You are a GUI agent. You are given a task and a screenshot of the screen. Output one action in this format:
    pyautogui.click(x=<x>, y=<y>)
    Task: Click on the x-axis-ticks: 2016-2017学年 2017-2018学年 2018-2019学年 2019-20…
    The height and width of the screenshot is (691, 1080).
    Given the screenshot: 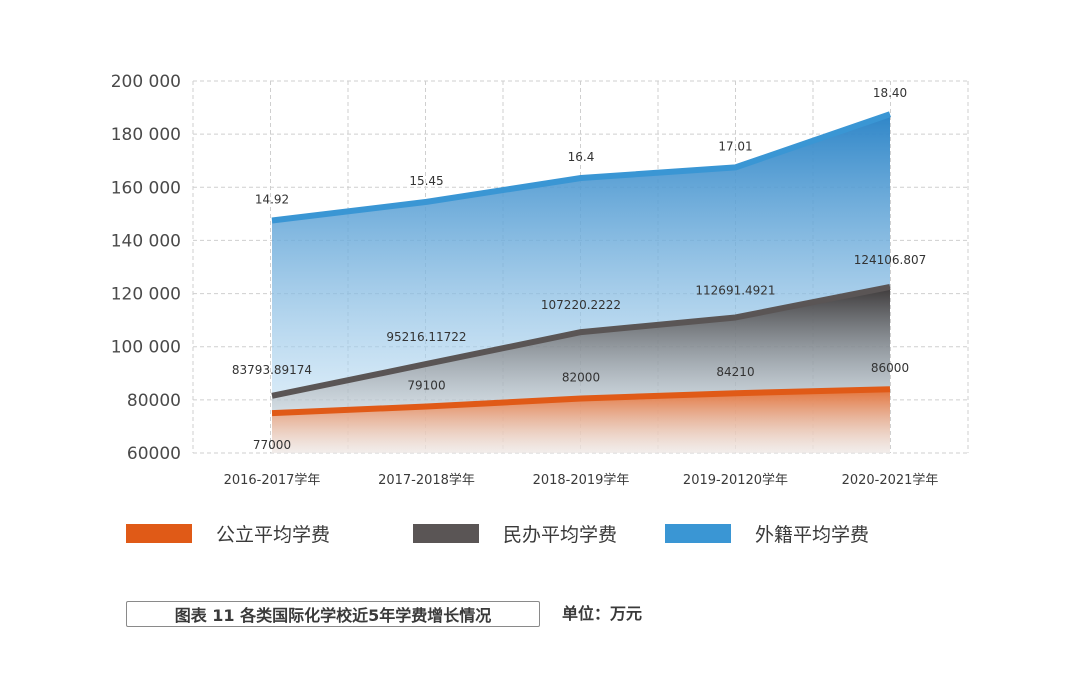 What is the action you would take?
    pyautogui.click(x=581, y=480)
    